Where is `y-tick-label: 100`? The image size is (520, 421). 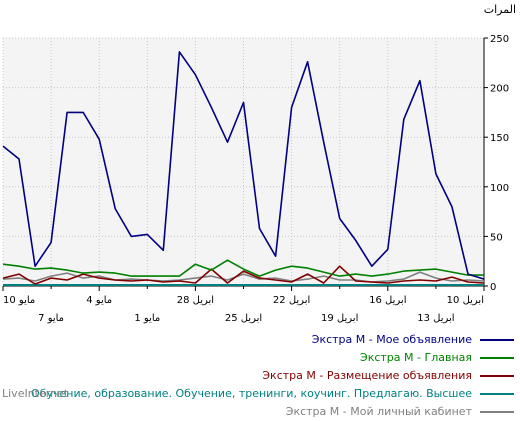 y-tick-label: 100 is located at coordinates (499, 188).